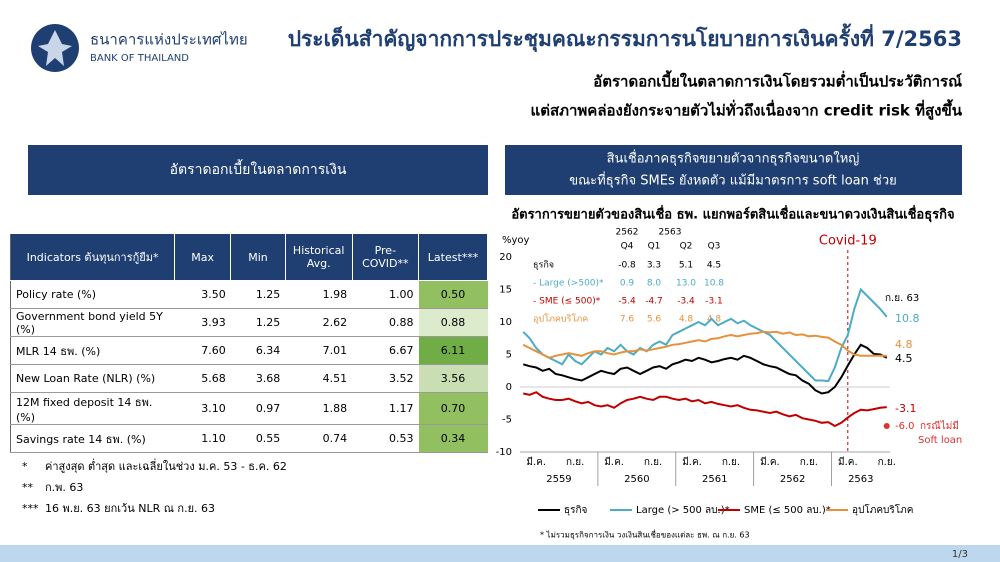 The height and width of the screenshot is (562, 1000). What do you see at coordinates (258, 294) in the screenshot?
I see `table-cell: 1.25` at bounding box center [258, 294].